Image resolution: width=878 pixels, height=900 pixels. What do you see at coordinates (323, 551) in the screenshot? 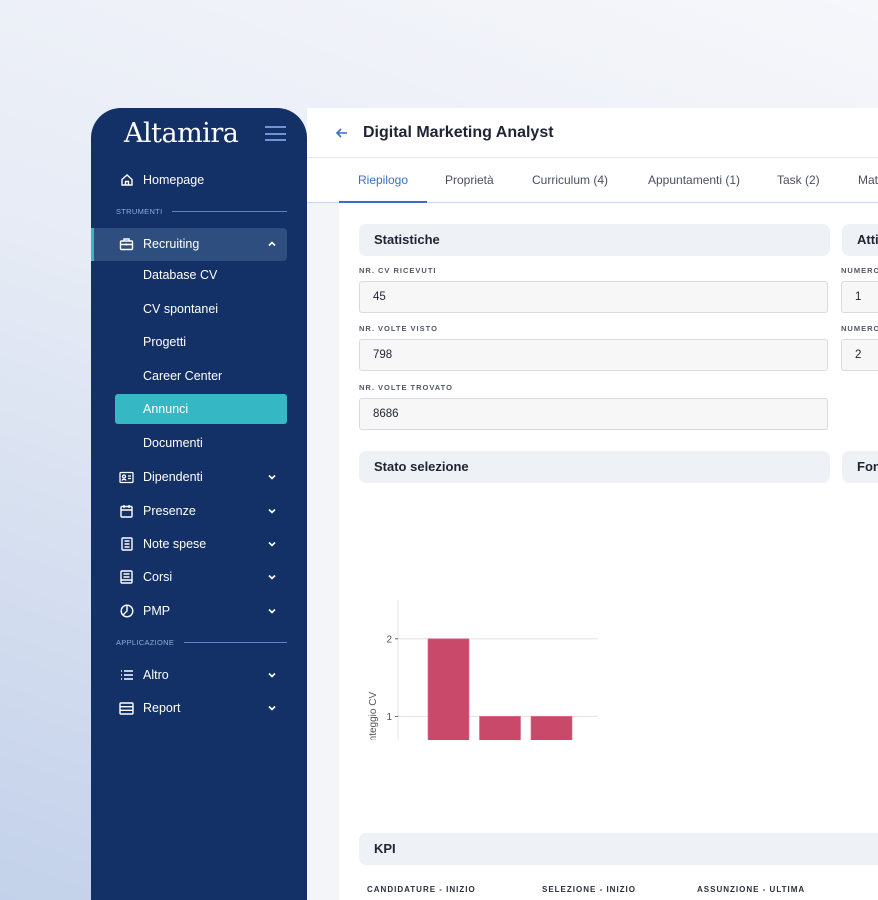
I see `content-gutter` at bounding box center [323, 551].